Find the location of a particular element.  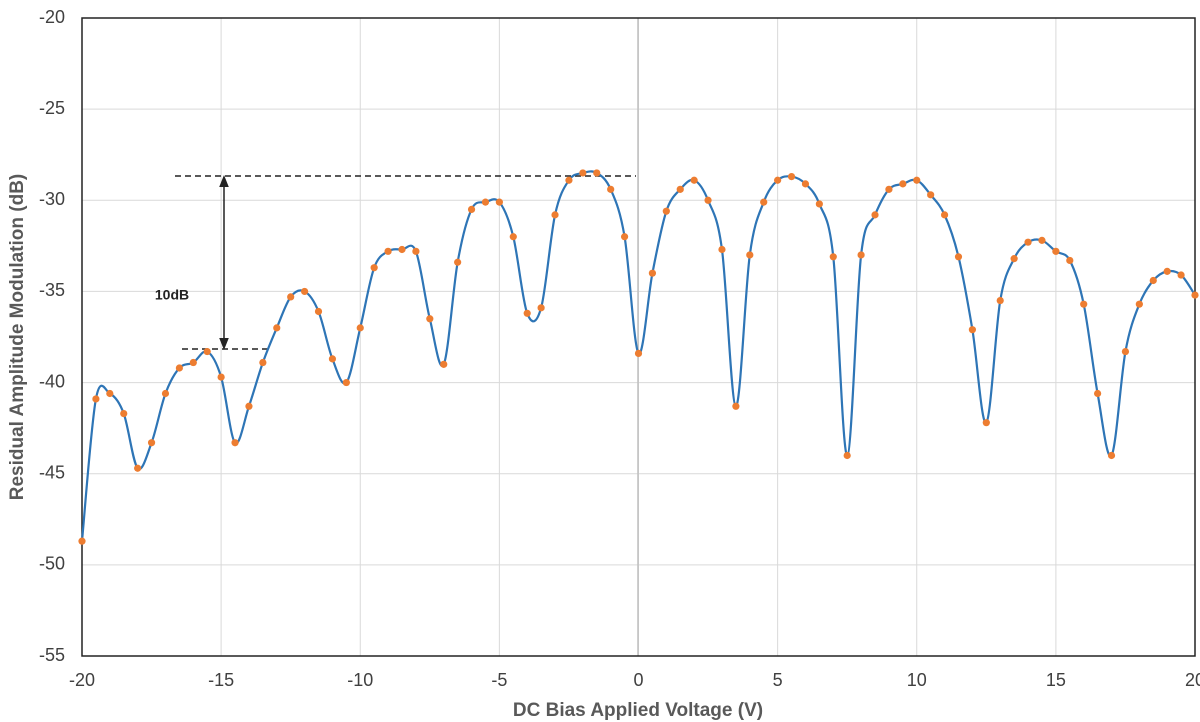

y-tick-label: -20 is located at coordinates (52, 17).